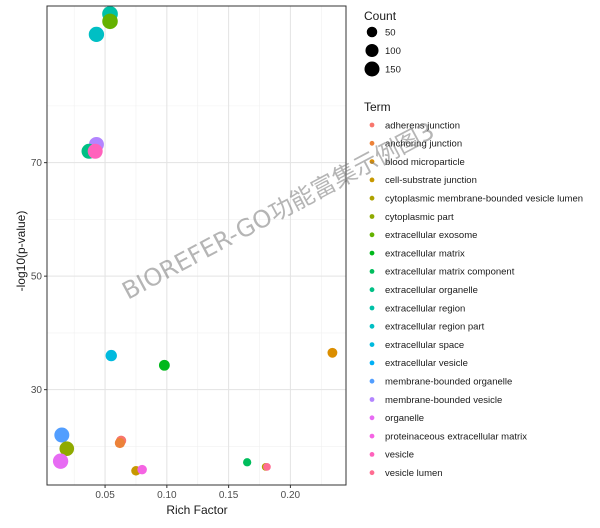  What do you see at coordinates (167, 495) in the screenshot?
I see `x-tick-label: 0.10` at bounding box center [167, 495].